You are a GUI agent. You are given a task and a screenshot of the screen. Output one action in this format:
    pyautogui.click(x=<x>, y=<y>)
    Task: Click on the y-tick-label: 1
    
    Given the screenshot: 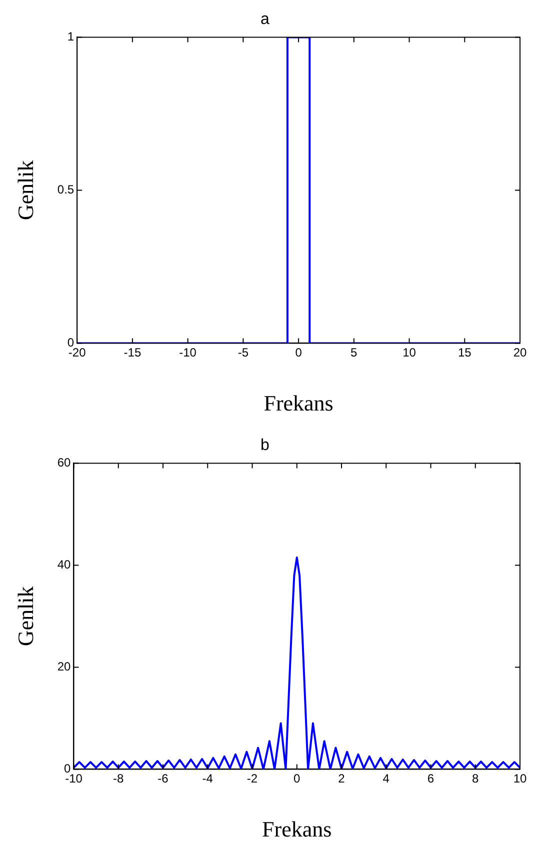 What is the action you would take?
    pyautogui.click(x=70, y=37)
    